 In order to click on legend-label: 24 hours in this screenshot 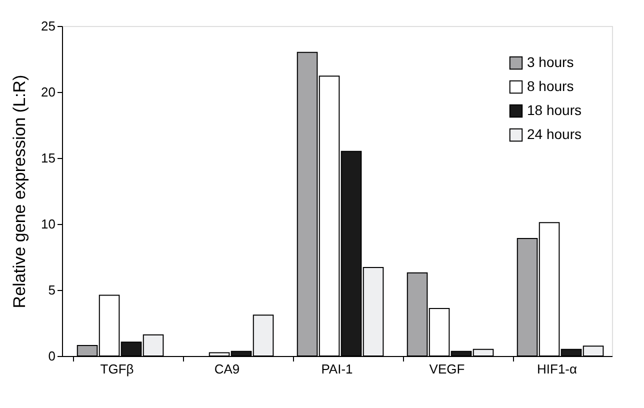, I will do `click(554, 134)`.